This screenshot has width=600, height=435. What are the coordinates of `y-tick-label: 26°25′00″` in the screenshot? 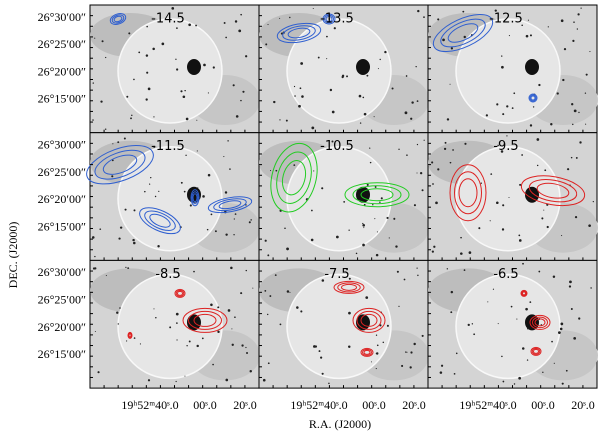 It's located at (62, 44).